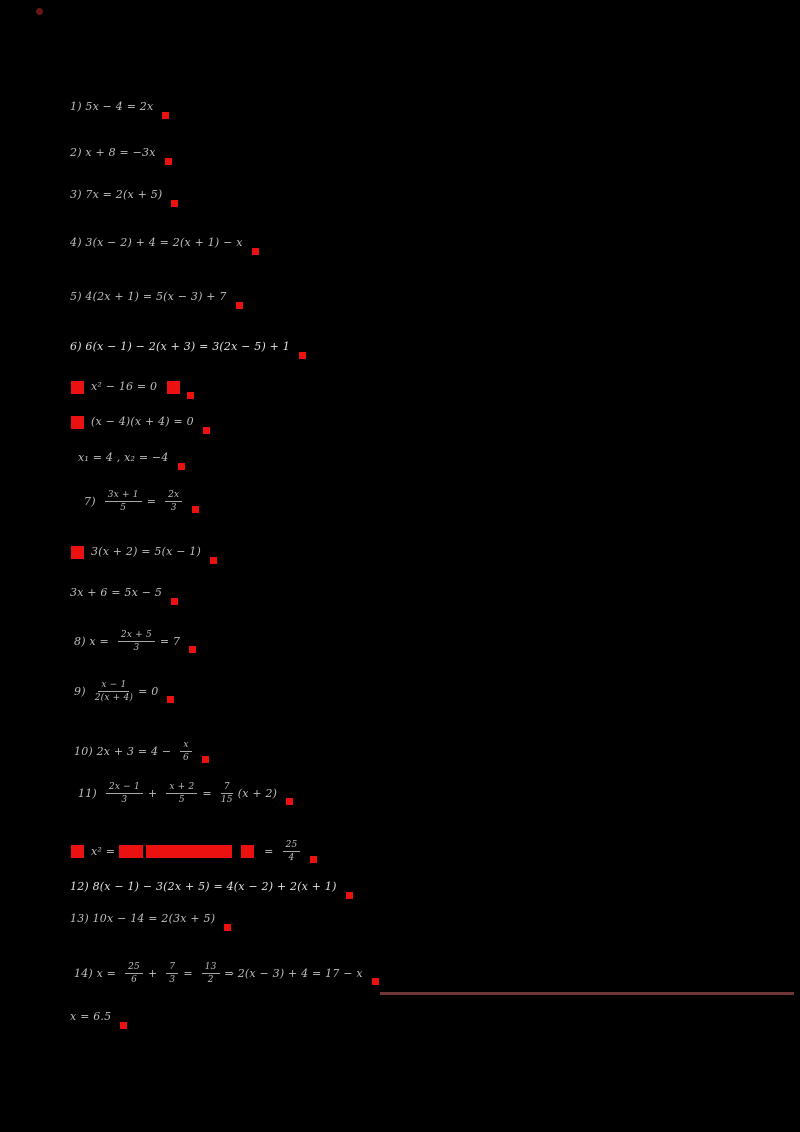 The image size is (800, 1132). I want to click on equation-line-15: 10) 2x + 3 = 4 − x 6, so click(141, 751).